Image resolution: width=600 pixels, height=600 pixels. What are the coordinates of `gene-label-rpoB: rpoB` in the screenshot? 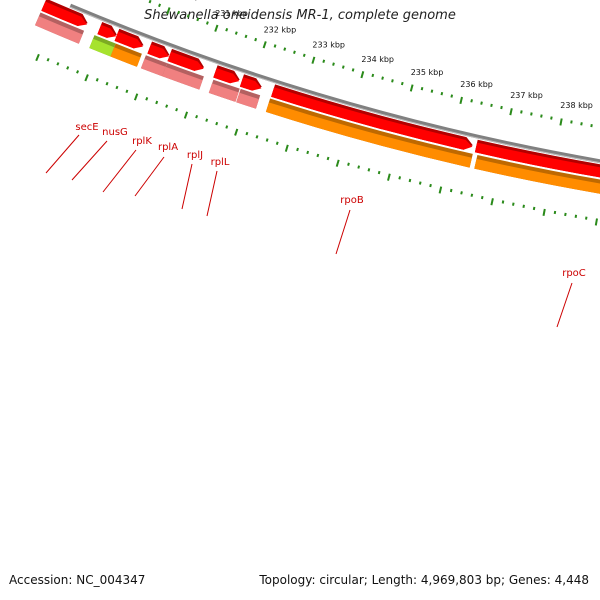 It's located at (352, 200).